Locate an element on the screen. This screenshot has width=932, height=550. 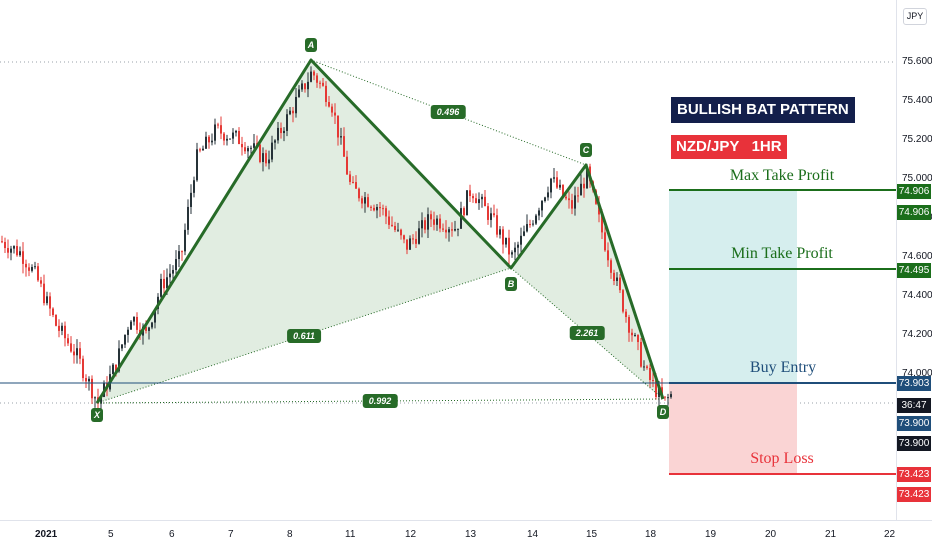
x-tick-label: 13 is located at coordinates (471, 534).